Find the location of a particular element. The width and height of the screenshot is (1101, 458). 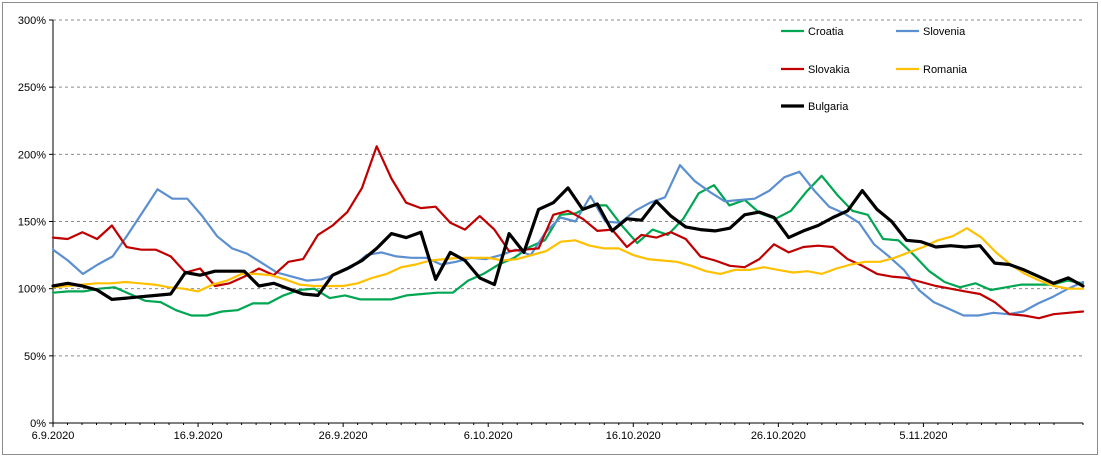

legend: Croatia Slovenia Slovakia Romania Bulgaria is located at coordinates (874, 69).